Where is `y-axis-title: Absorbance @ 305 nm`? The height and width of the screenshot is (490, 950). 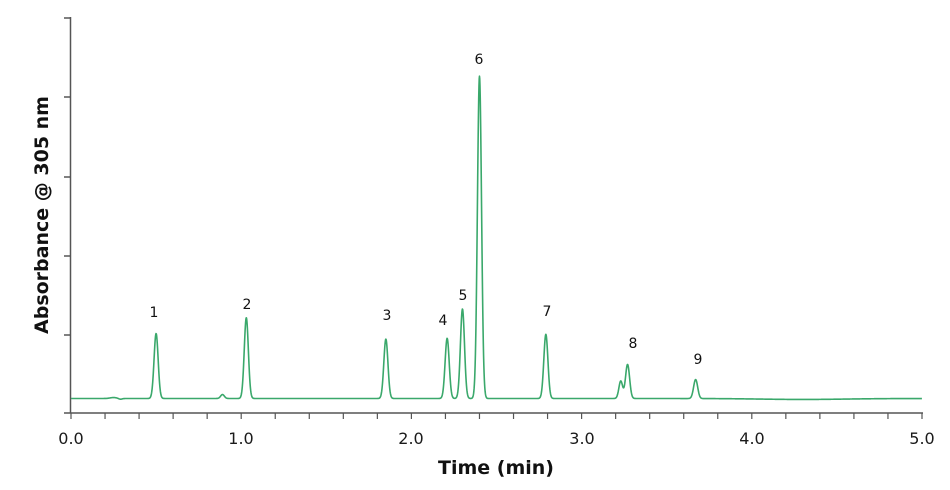 y-axis-title: Absorbance @ 305 nm is located at coordinates (42, 215).